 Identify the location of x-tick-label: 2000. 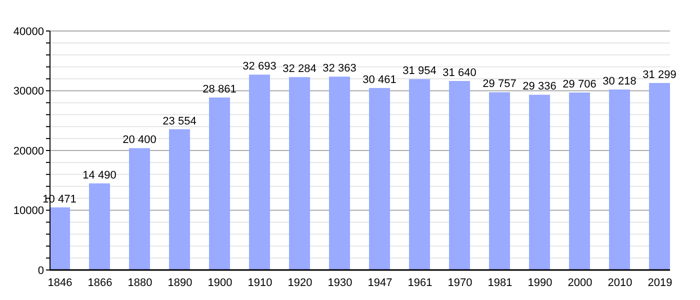
(580, 282).